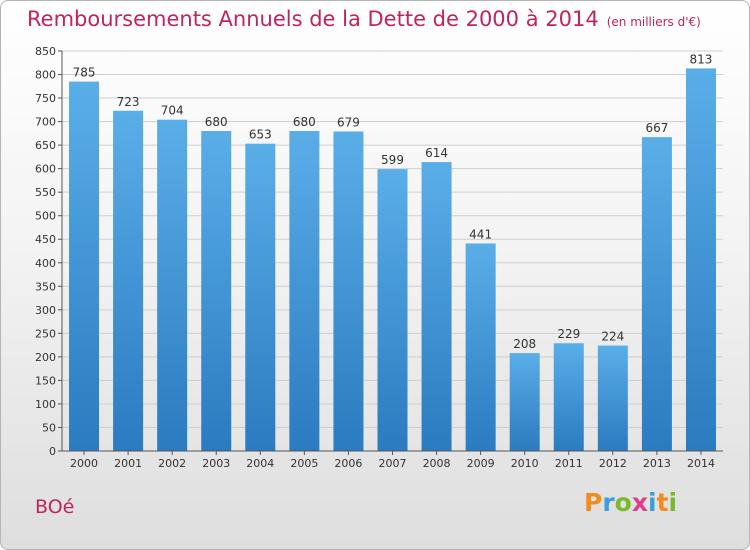 Image resolution: width=750 pixels, height=550 pixels. Describe the element at coordinates (45, 357) in the screenshot. I see `y-tick-label: 200` at that location.